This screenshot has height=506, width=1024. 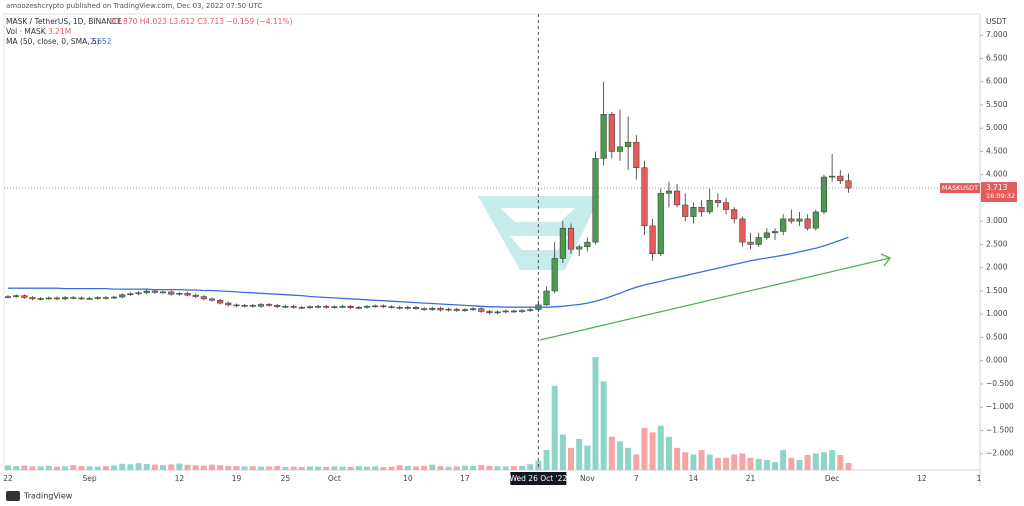 What do you see at coordinates (539, 233) in the screenshot?
I see `watermark-shape` at bounding box center [539, 233].